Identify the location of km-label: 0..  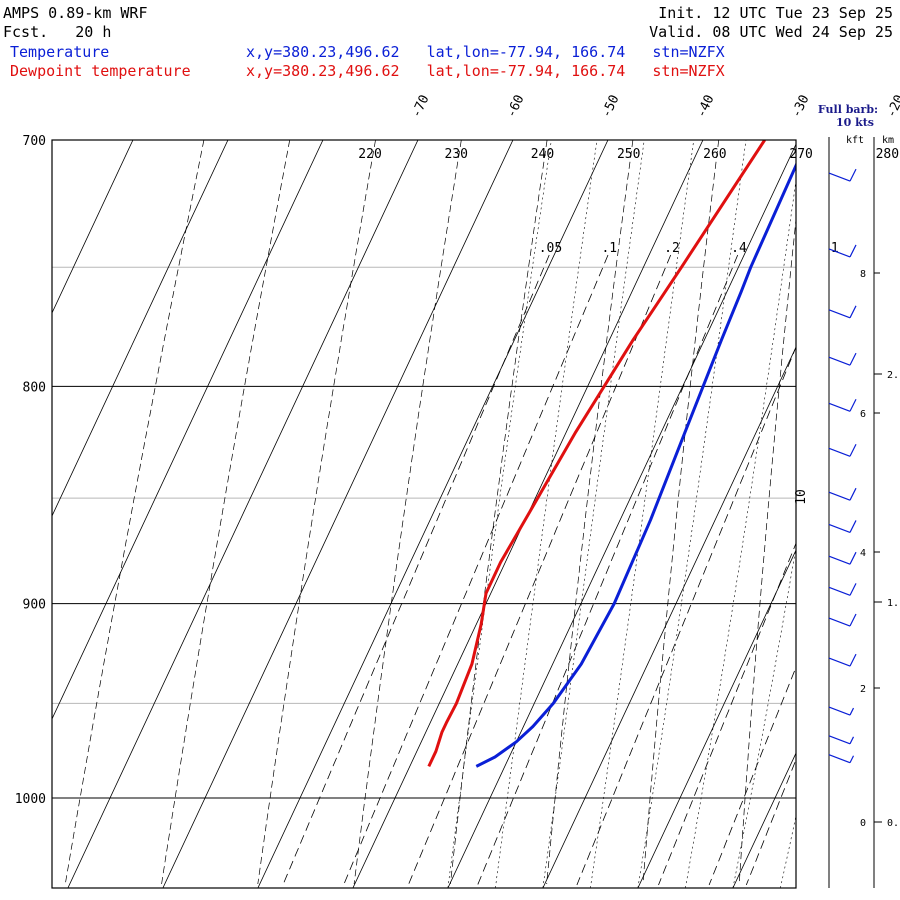
(893, 823).